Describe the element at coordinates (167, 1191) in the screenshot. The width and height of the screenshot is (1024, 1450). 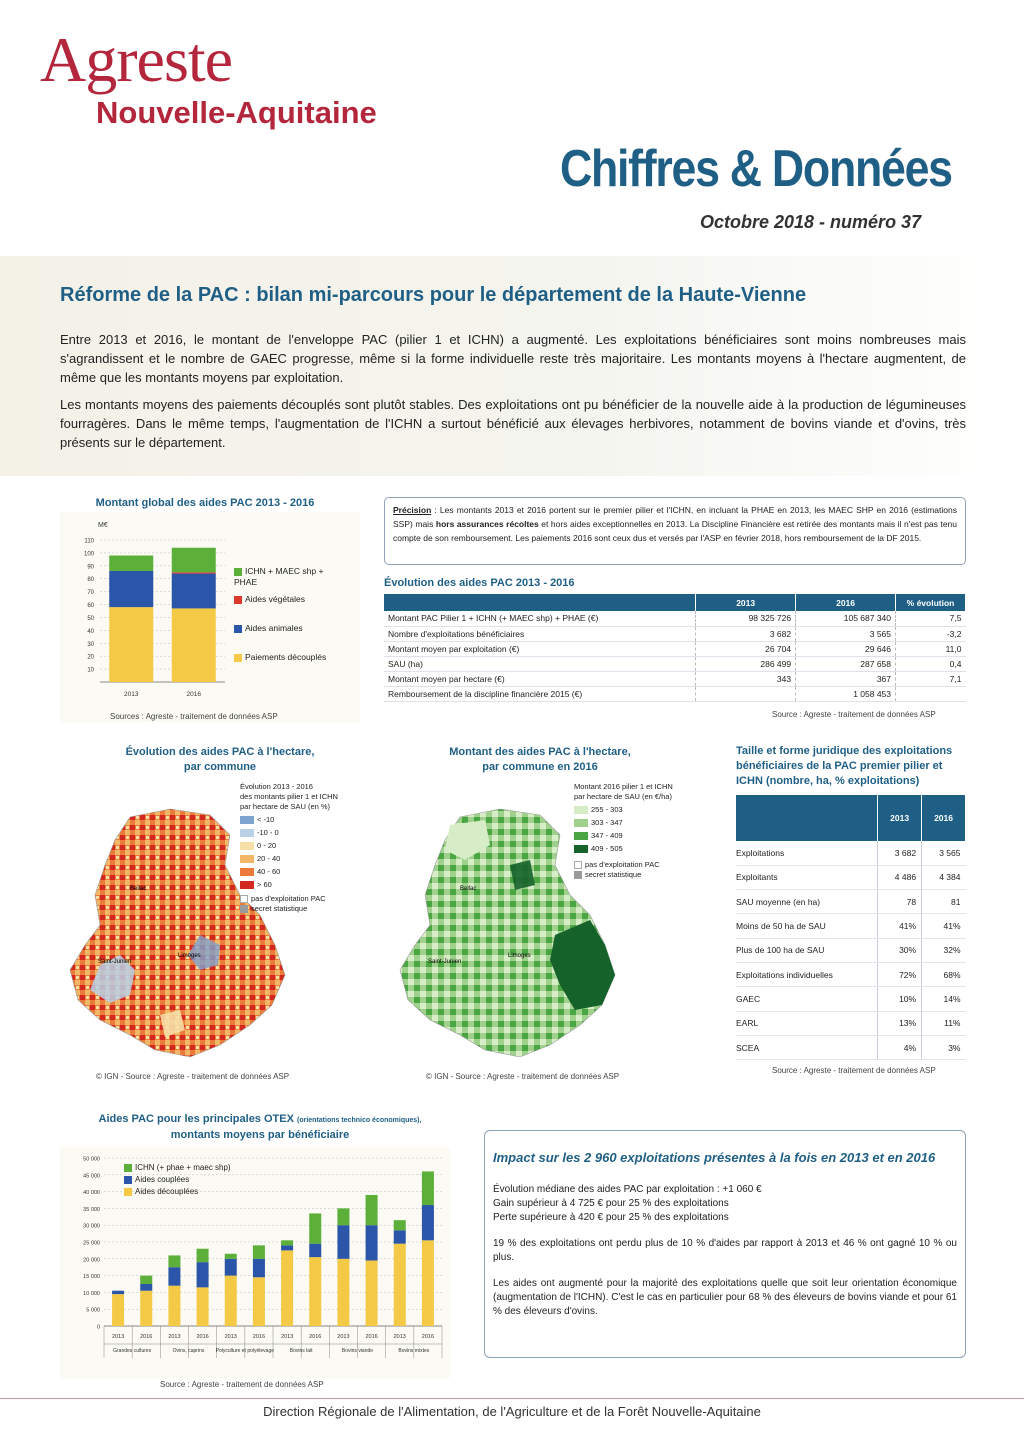
I see `legend-label: Aides découplées` at that location.